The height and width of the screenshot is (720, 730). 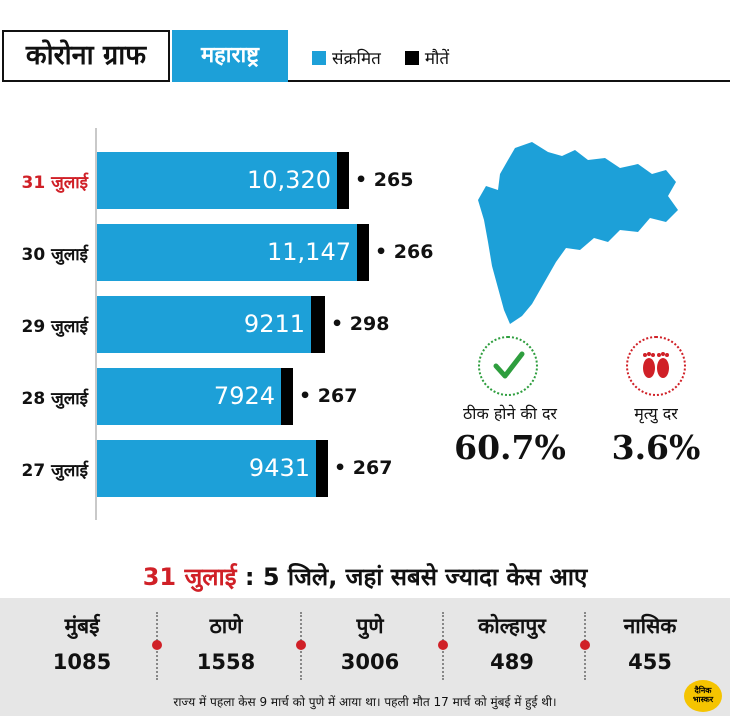 What do you see at coordinates (416, 577) in the screenshot?
I see `districts-heading-text: : 5 जिले, जहां सबसे ज्यादा केस आए` at bounding box center [416, 577].